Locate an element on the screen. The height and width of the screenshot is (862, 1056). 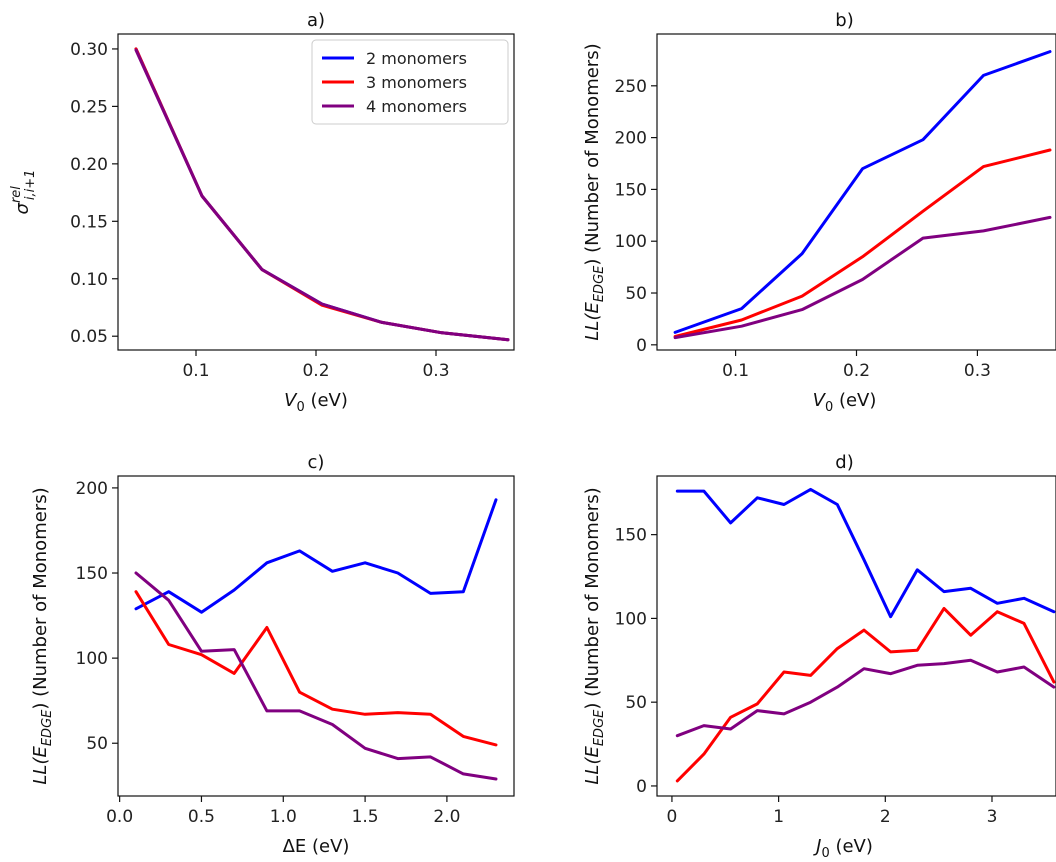
y-tick-label: 0.10 is located at coordinates (89, 280).